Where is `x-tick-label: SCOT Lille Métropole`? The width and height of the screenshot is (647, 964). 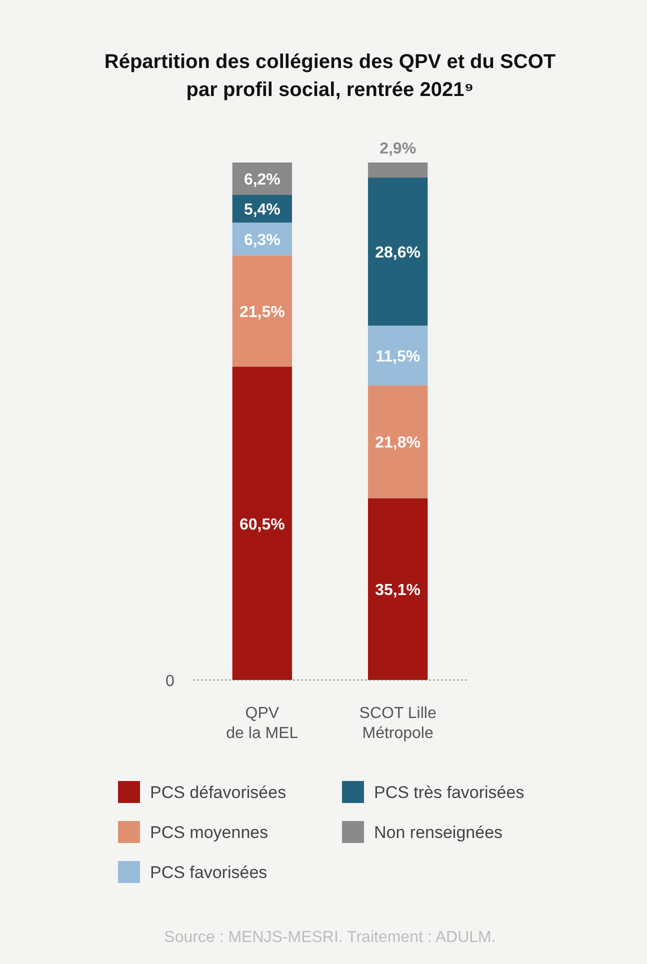 x-tick-label: SCOT Lille Métropole is located at coordinates (397, 723).